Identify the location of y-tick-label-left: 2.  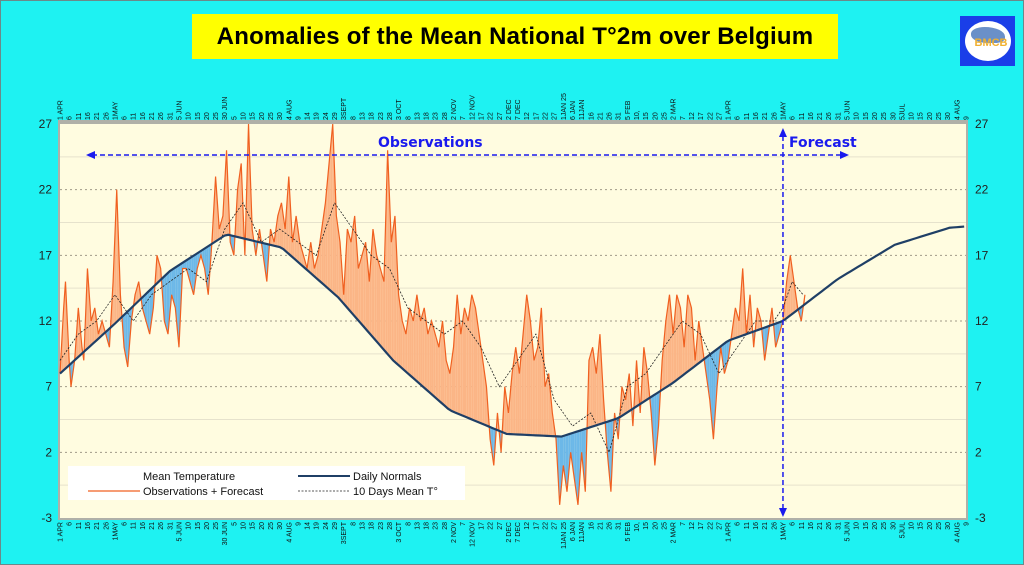
(48, 452).